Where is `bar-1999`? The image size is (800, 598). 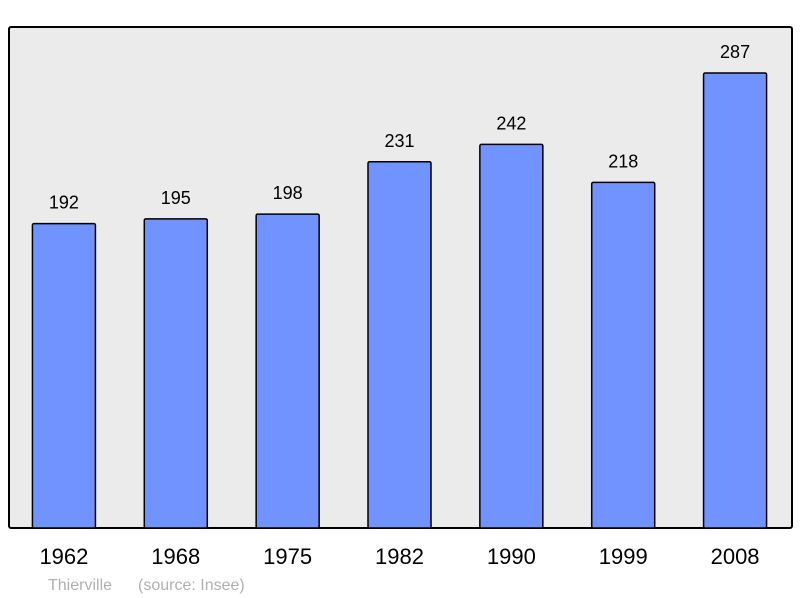
bar-1999 is located at coordinates (623, 355).